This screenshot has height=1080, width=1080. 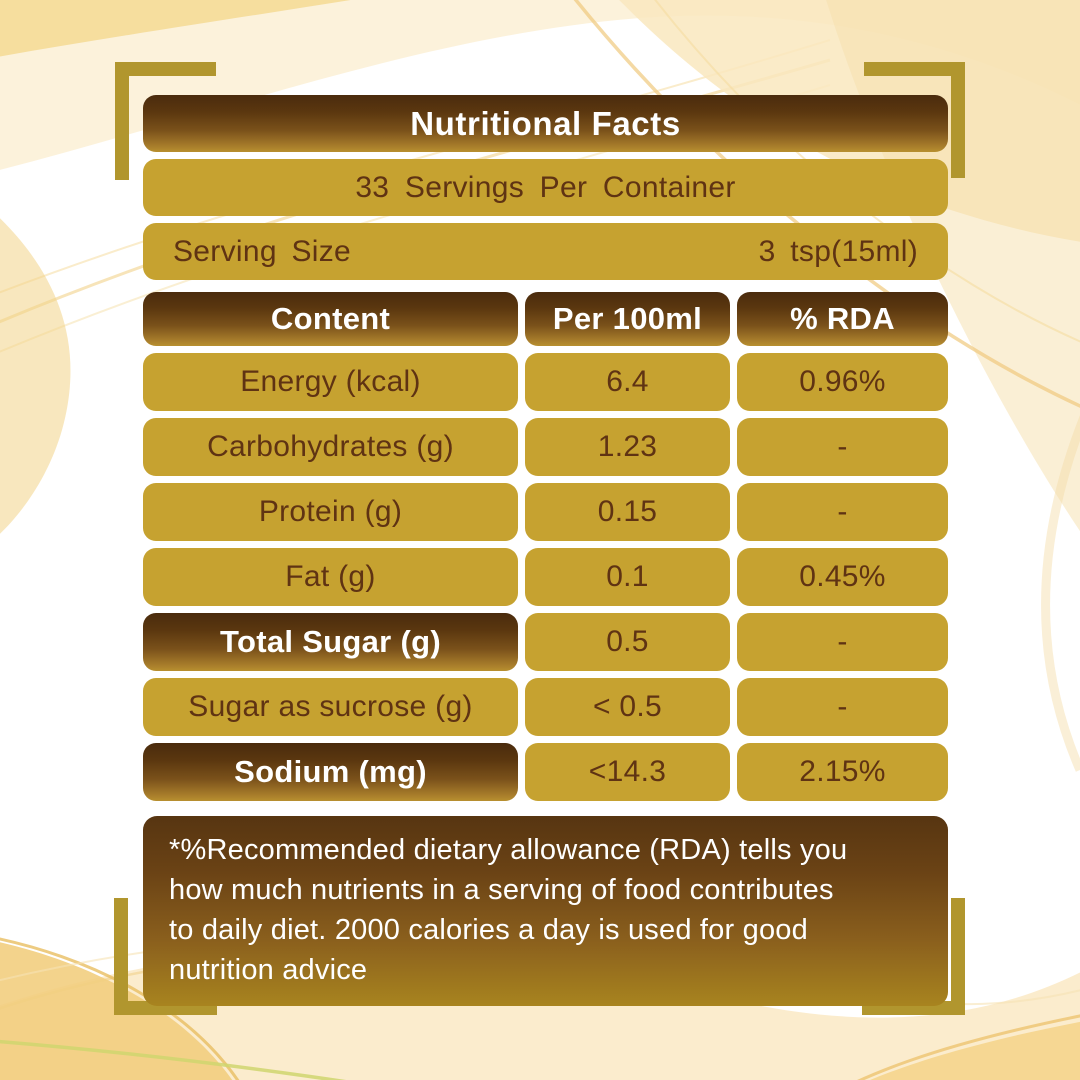 I want to click on column-header-rda: % RDA, so click(x=842, y=319).